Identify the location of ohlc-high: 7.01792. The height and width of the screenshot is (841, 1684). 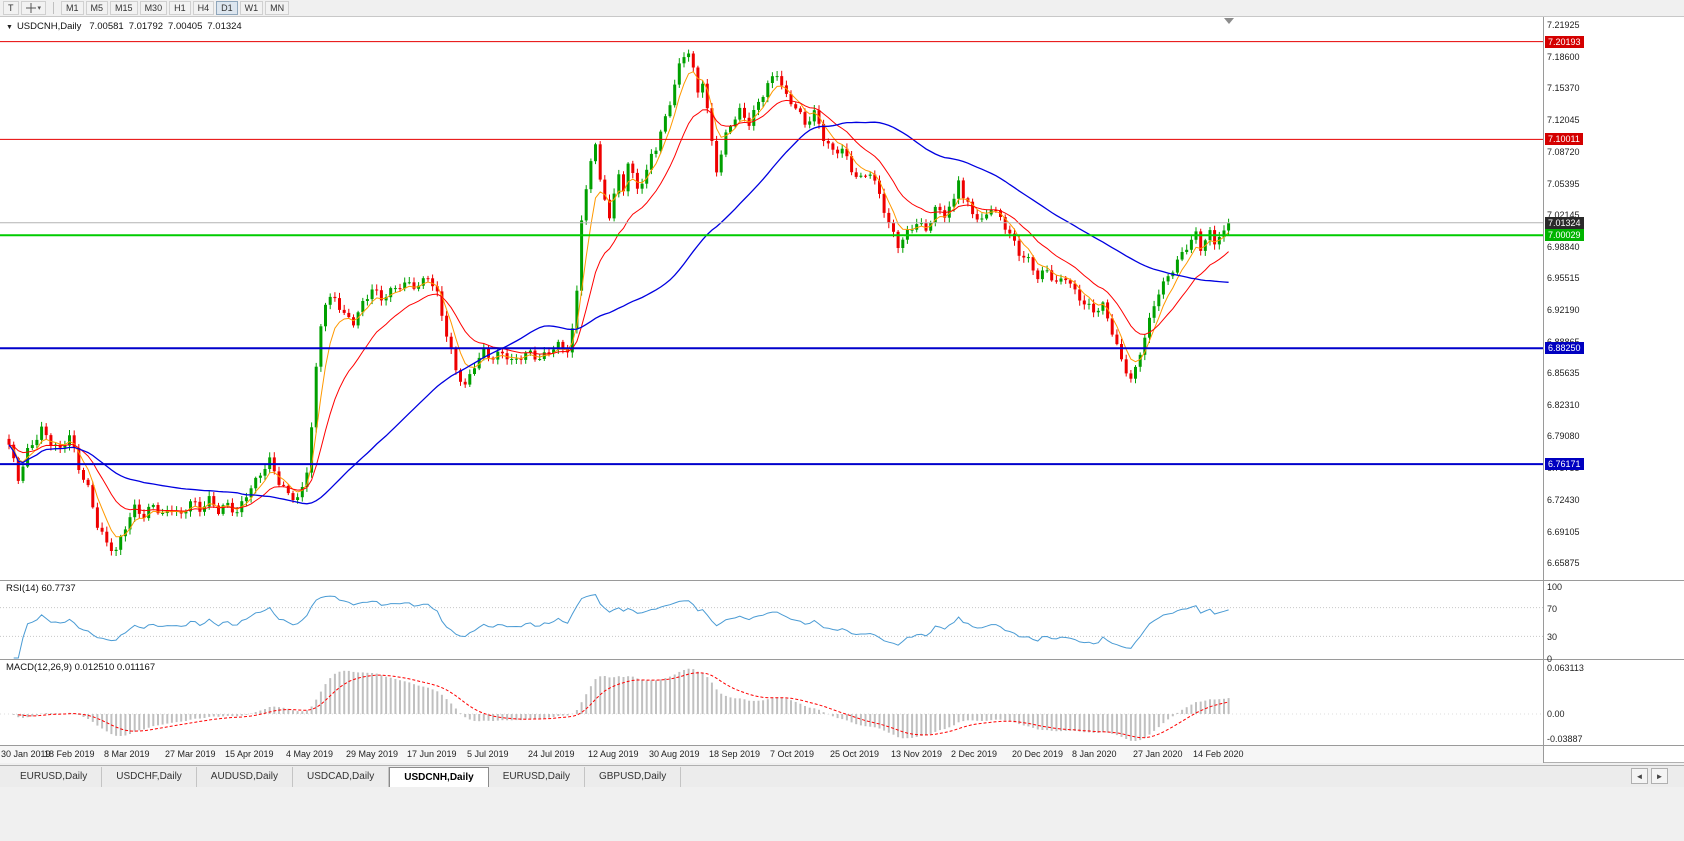
(146, 26).